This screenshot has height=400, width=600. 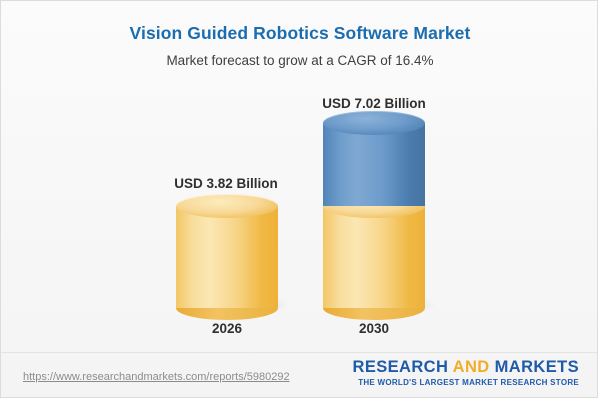 I want to click on bar-segment-base-2030, so click(x=374, y=257).